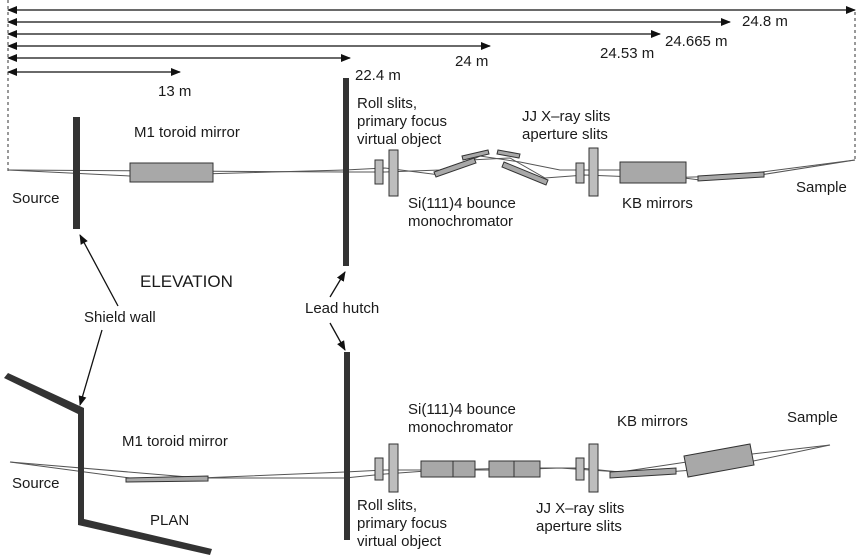 Image resolution: width=864 pixels, height=558 pixels. Describe the element at coordinates (593, 468) in the screenshot. I see `plan-jj-slit-b` at that location.